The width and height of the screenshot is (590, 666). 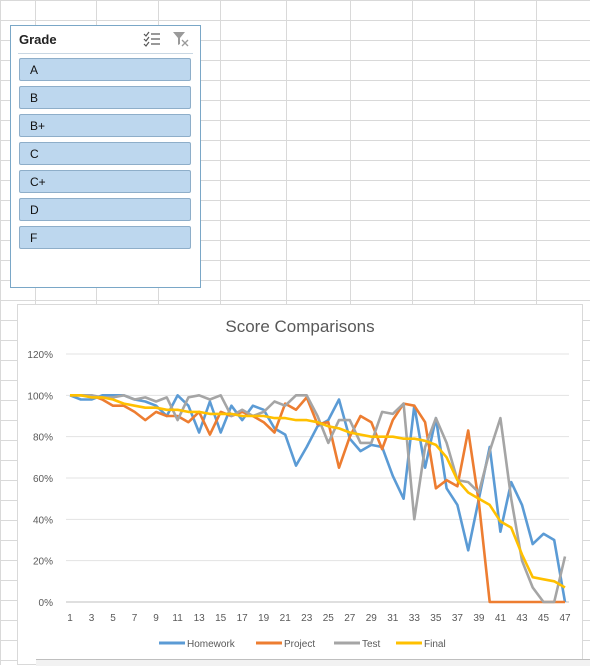 I want to click on y-tick-label: 40%, so click(x=43, y=520).